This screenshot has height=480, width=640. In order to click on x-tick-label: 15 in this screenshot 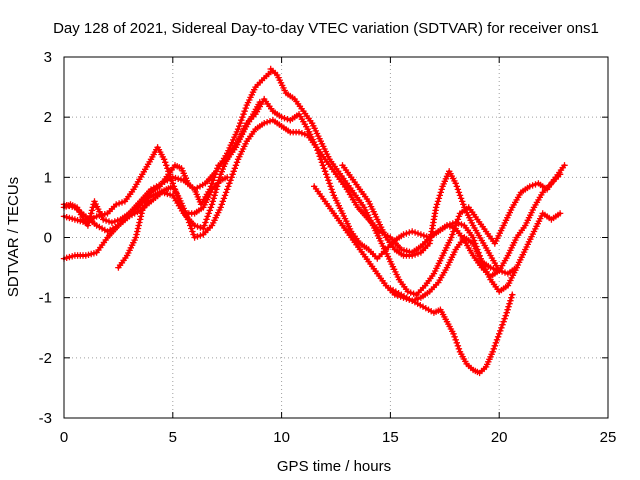, I will do `click(390, 437)`.